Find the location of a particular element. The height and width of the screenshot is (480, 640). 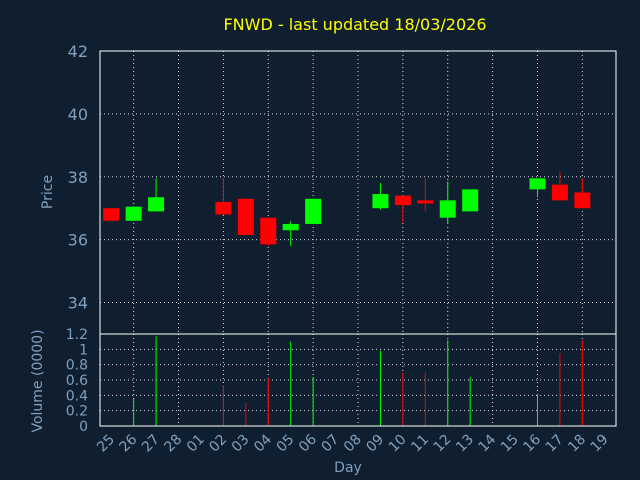

price-tick-label: 38 is located at coordinates (78, 177).